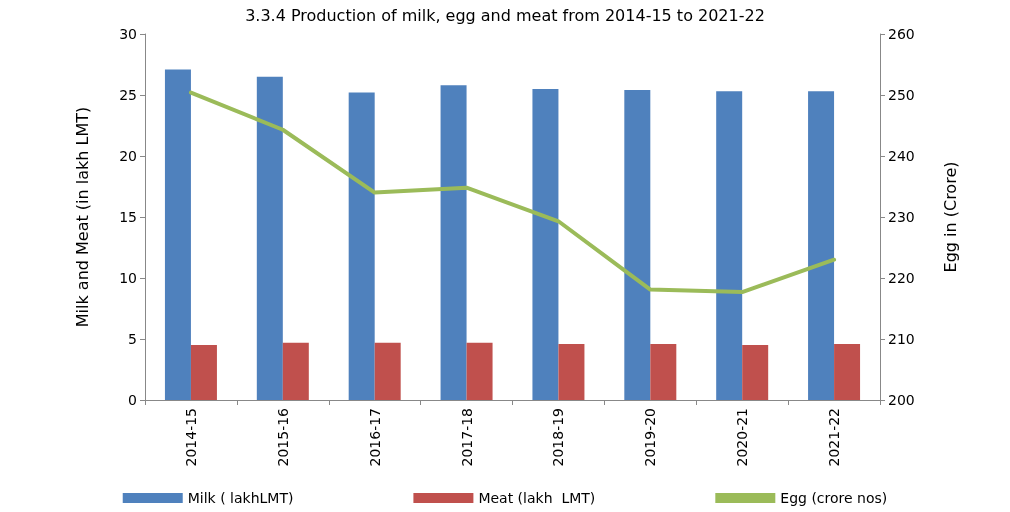  I want to click on y2-tick-label: 260, so click(901, 34).